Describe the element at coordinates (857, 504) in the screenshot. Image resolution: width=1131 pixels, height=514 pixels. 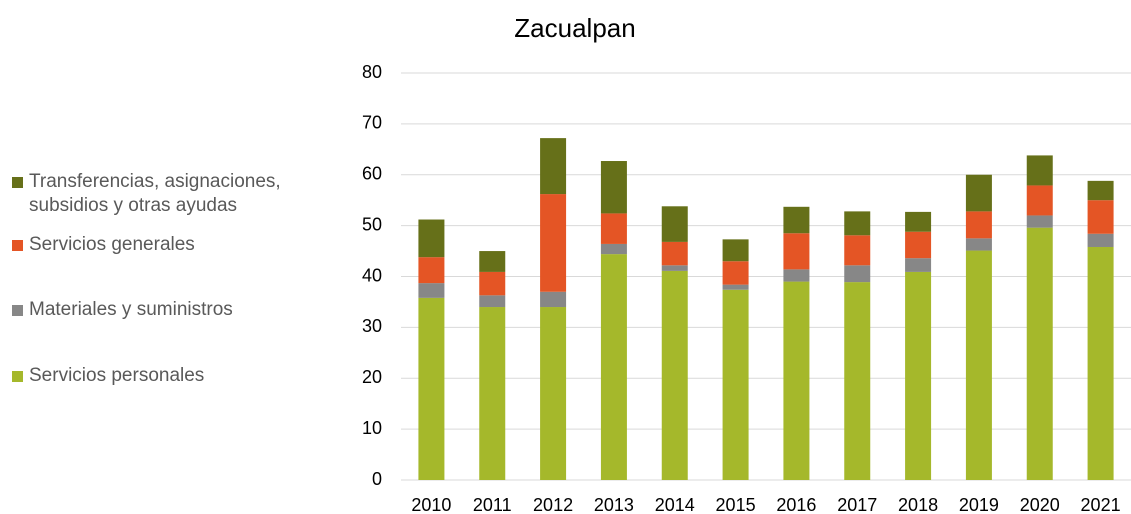
I see `x-tick-label: 2017` at that location.